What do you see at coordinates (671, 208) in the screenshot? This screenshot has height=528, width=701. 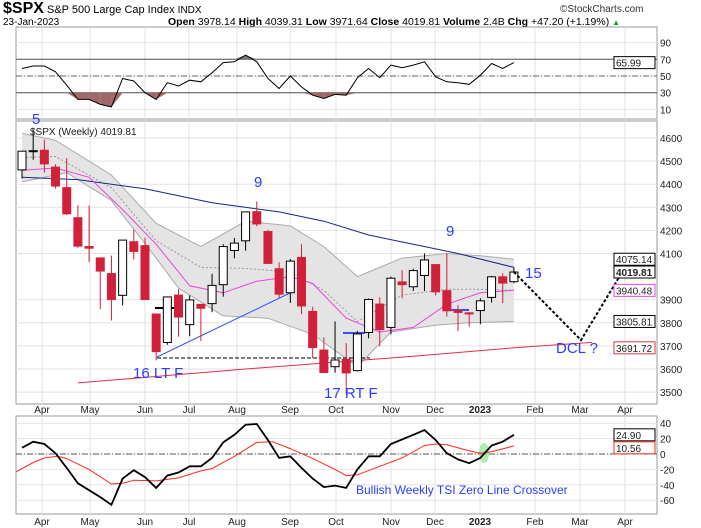 I see `price-tick-label: 4300` at bounding box center [671, 208].